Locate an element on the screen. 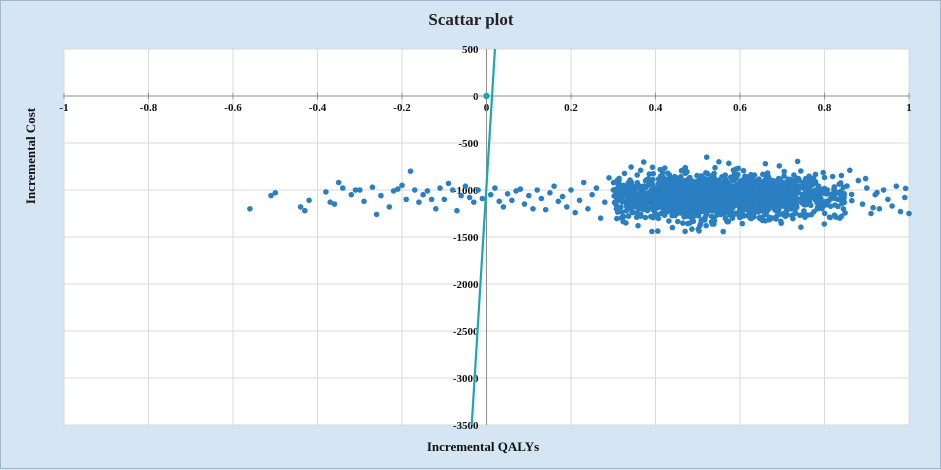 The height and width of the screenshot is (470, 941). y-tick-label: -2500 is located at coordinates (466, 332).